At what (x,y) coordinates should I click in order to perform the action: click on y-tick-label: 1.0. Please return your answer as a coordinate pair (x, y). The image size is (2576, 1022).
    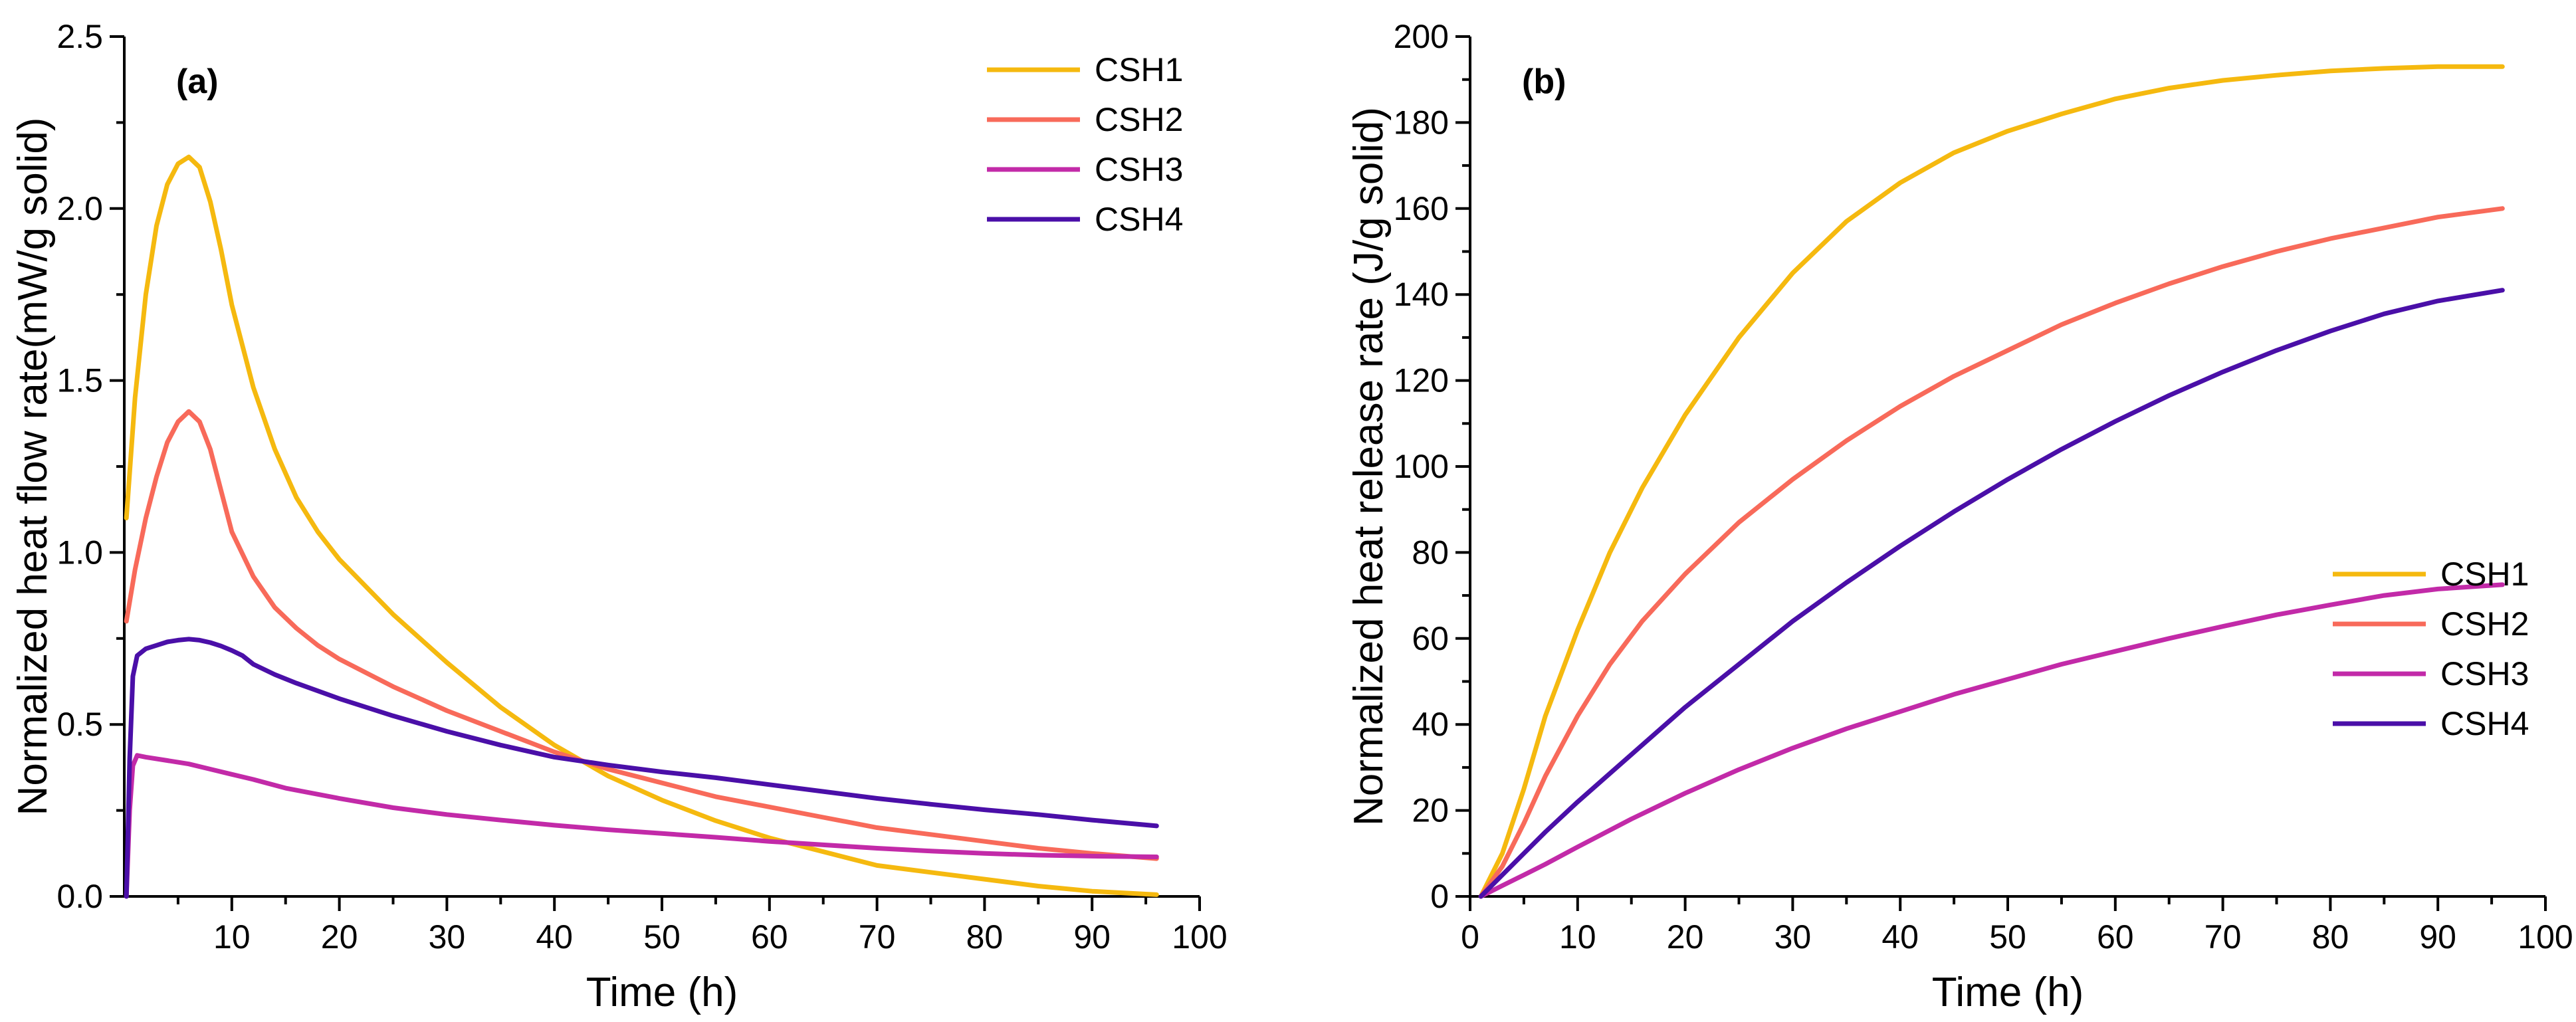
    Looking at the image, I should click on (79, 552).